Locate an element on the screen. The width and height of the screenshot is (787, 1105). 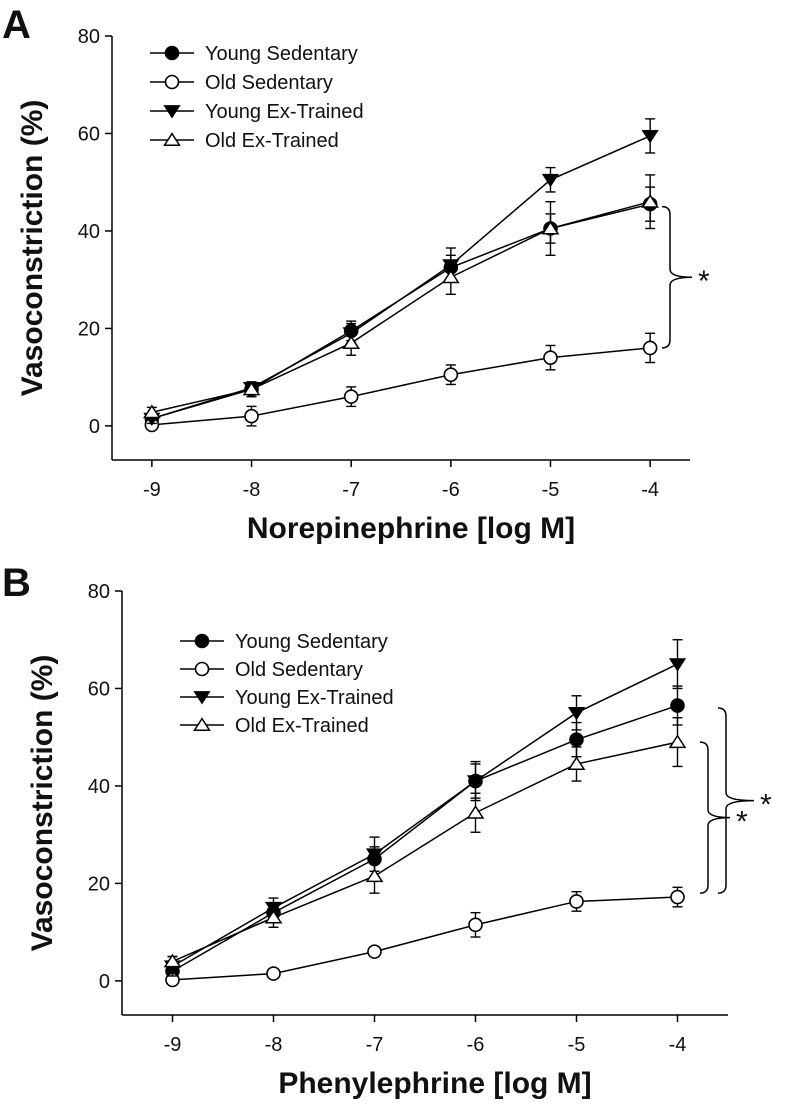
series-old-ex-trained is located at coordinates (401, 296).